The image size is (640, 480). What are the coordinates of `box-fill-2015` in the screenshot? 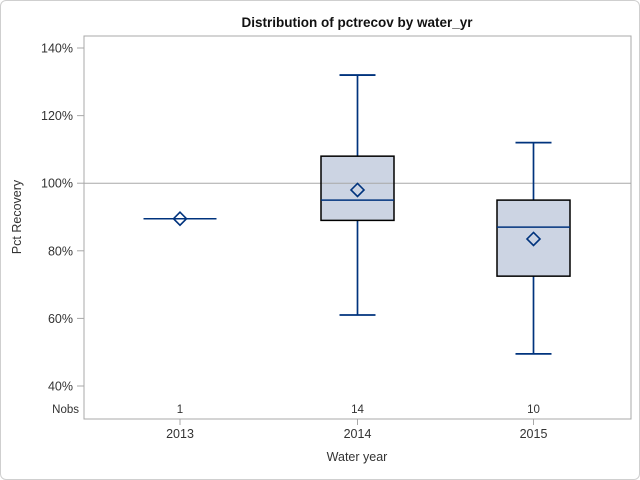 It's located at (533, 238).